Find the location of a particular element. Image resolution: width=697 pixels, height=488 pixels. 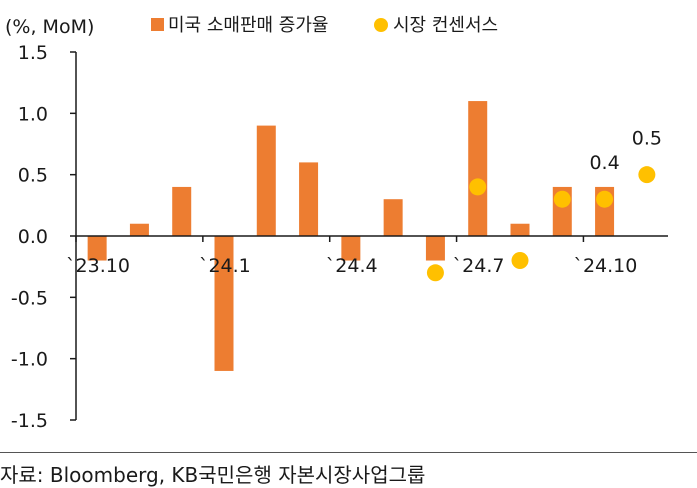

y-tick-label: 1.0 is located at coordinates (33, 114).